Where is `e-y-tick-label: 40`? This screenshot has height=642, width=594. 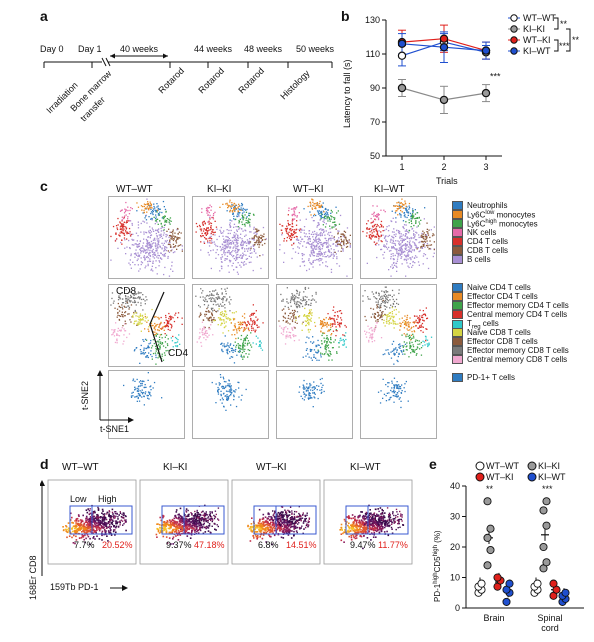
e-y-tick-label: 40 is located at coordinates (455, 486).